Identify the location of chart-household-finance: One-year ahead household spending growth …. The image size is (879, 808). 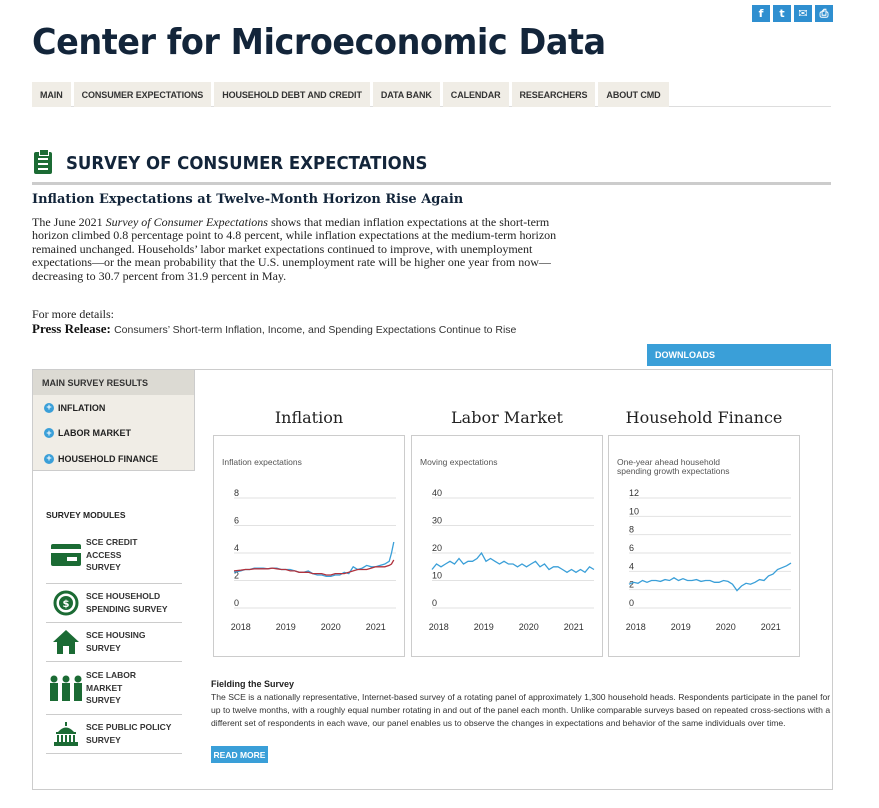
(704, 546).